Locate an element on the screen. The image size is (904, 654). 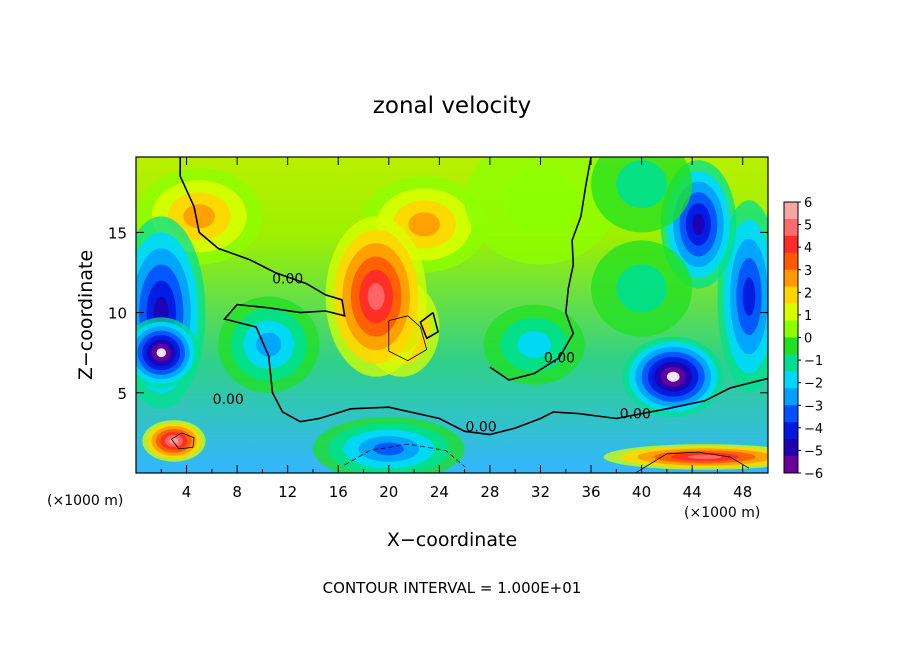
x-unit-label-left: (×1000 m) is located at coordinates (85, 501).